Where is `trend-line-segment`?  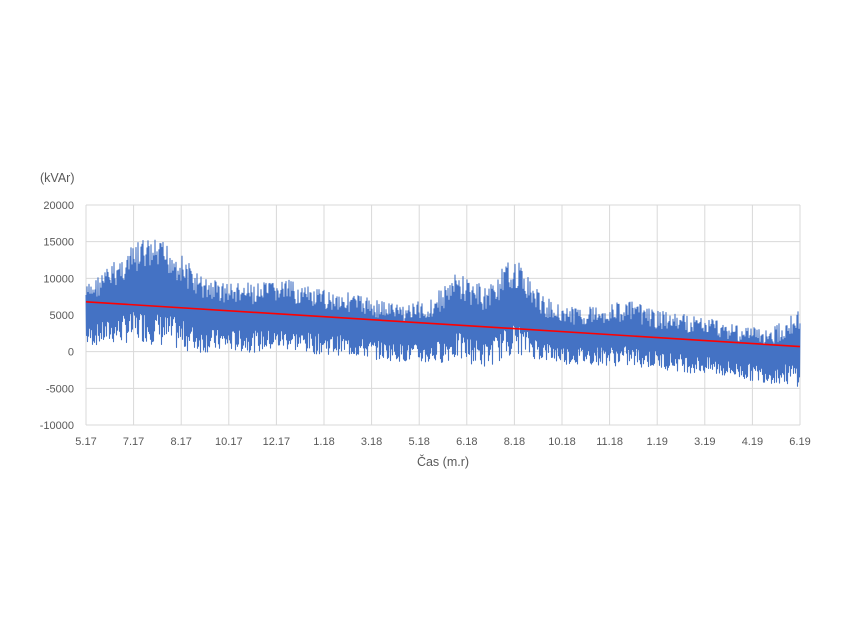 trend-line-segment is located at coordinates (443, 324).